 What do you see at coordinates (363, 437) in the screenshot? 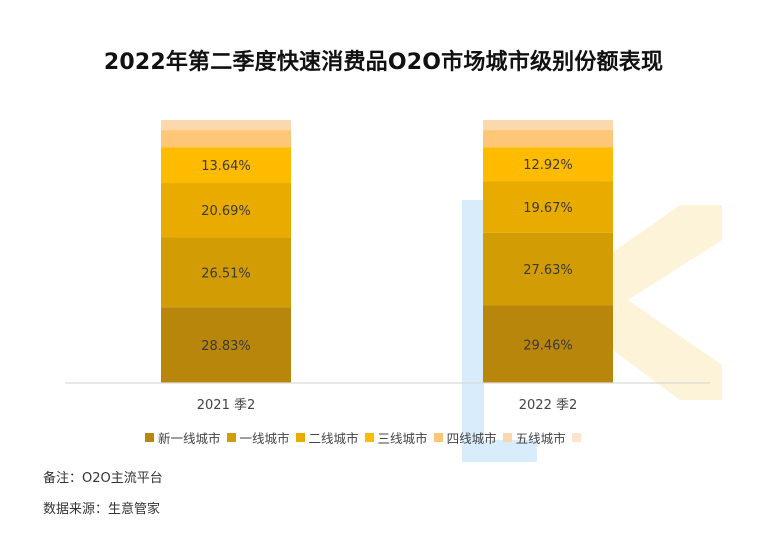
I see `legend: 新一线城市 一线城市 二线城市 三线城市 四线城市 五线城市` at bounding box center [363, 437].